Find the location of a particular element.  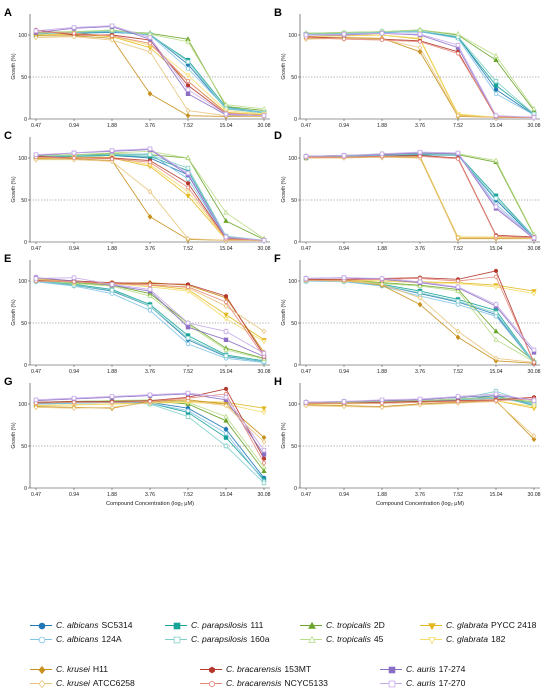

panel-letter: B is located at coordinates (278, 13).